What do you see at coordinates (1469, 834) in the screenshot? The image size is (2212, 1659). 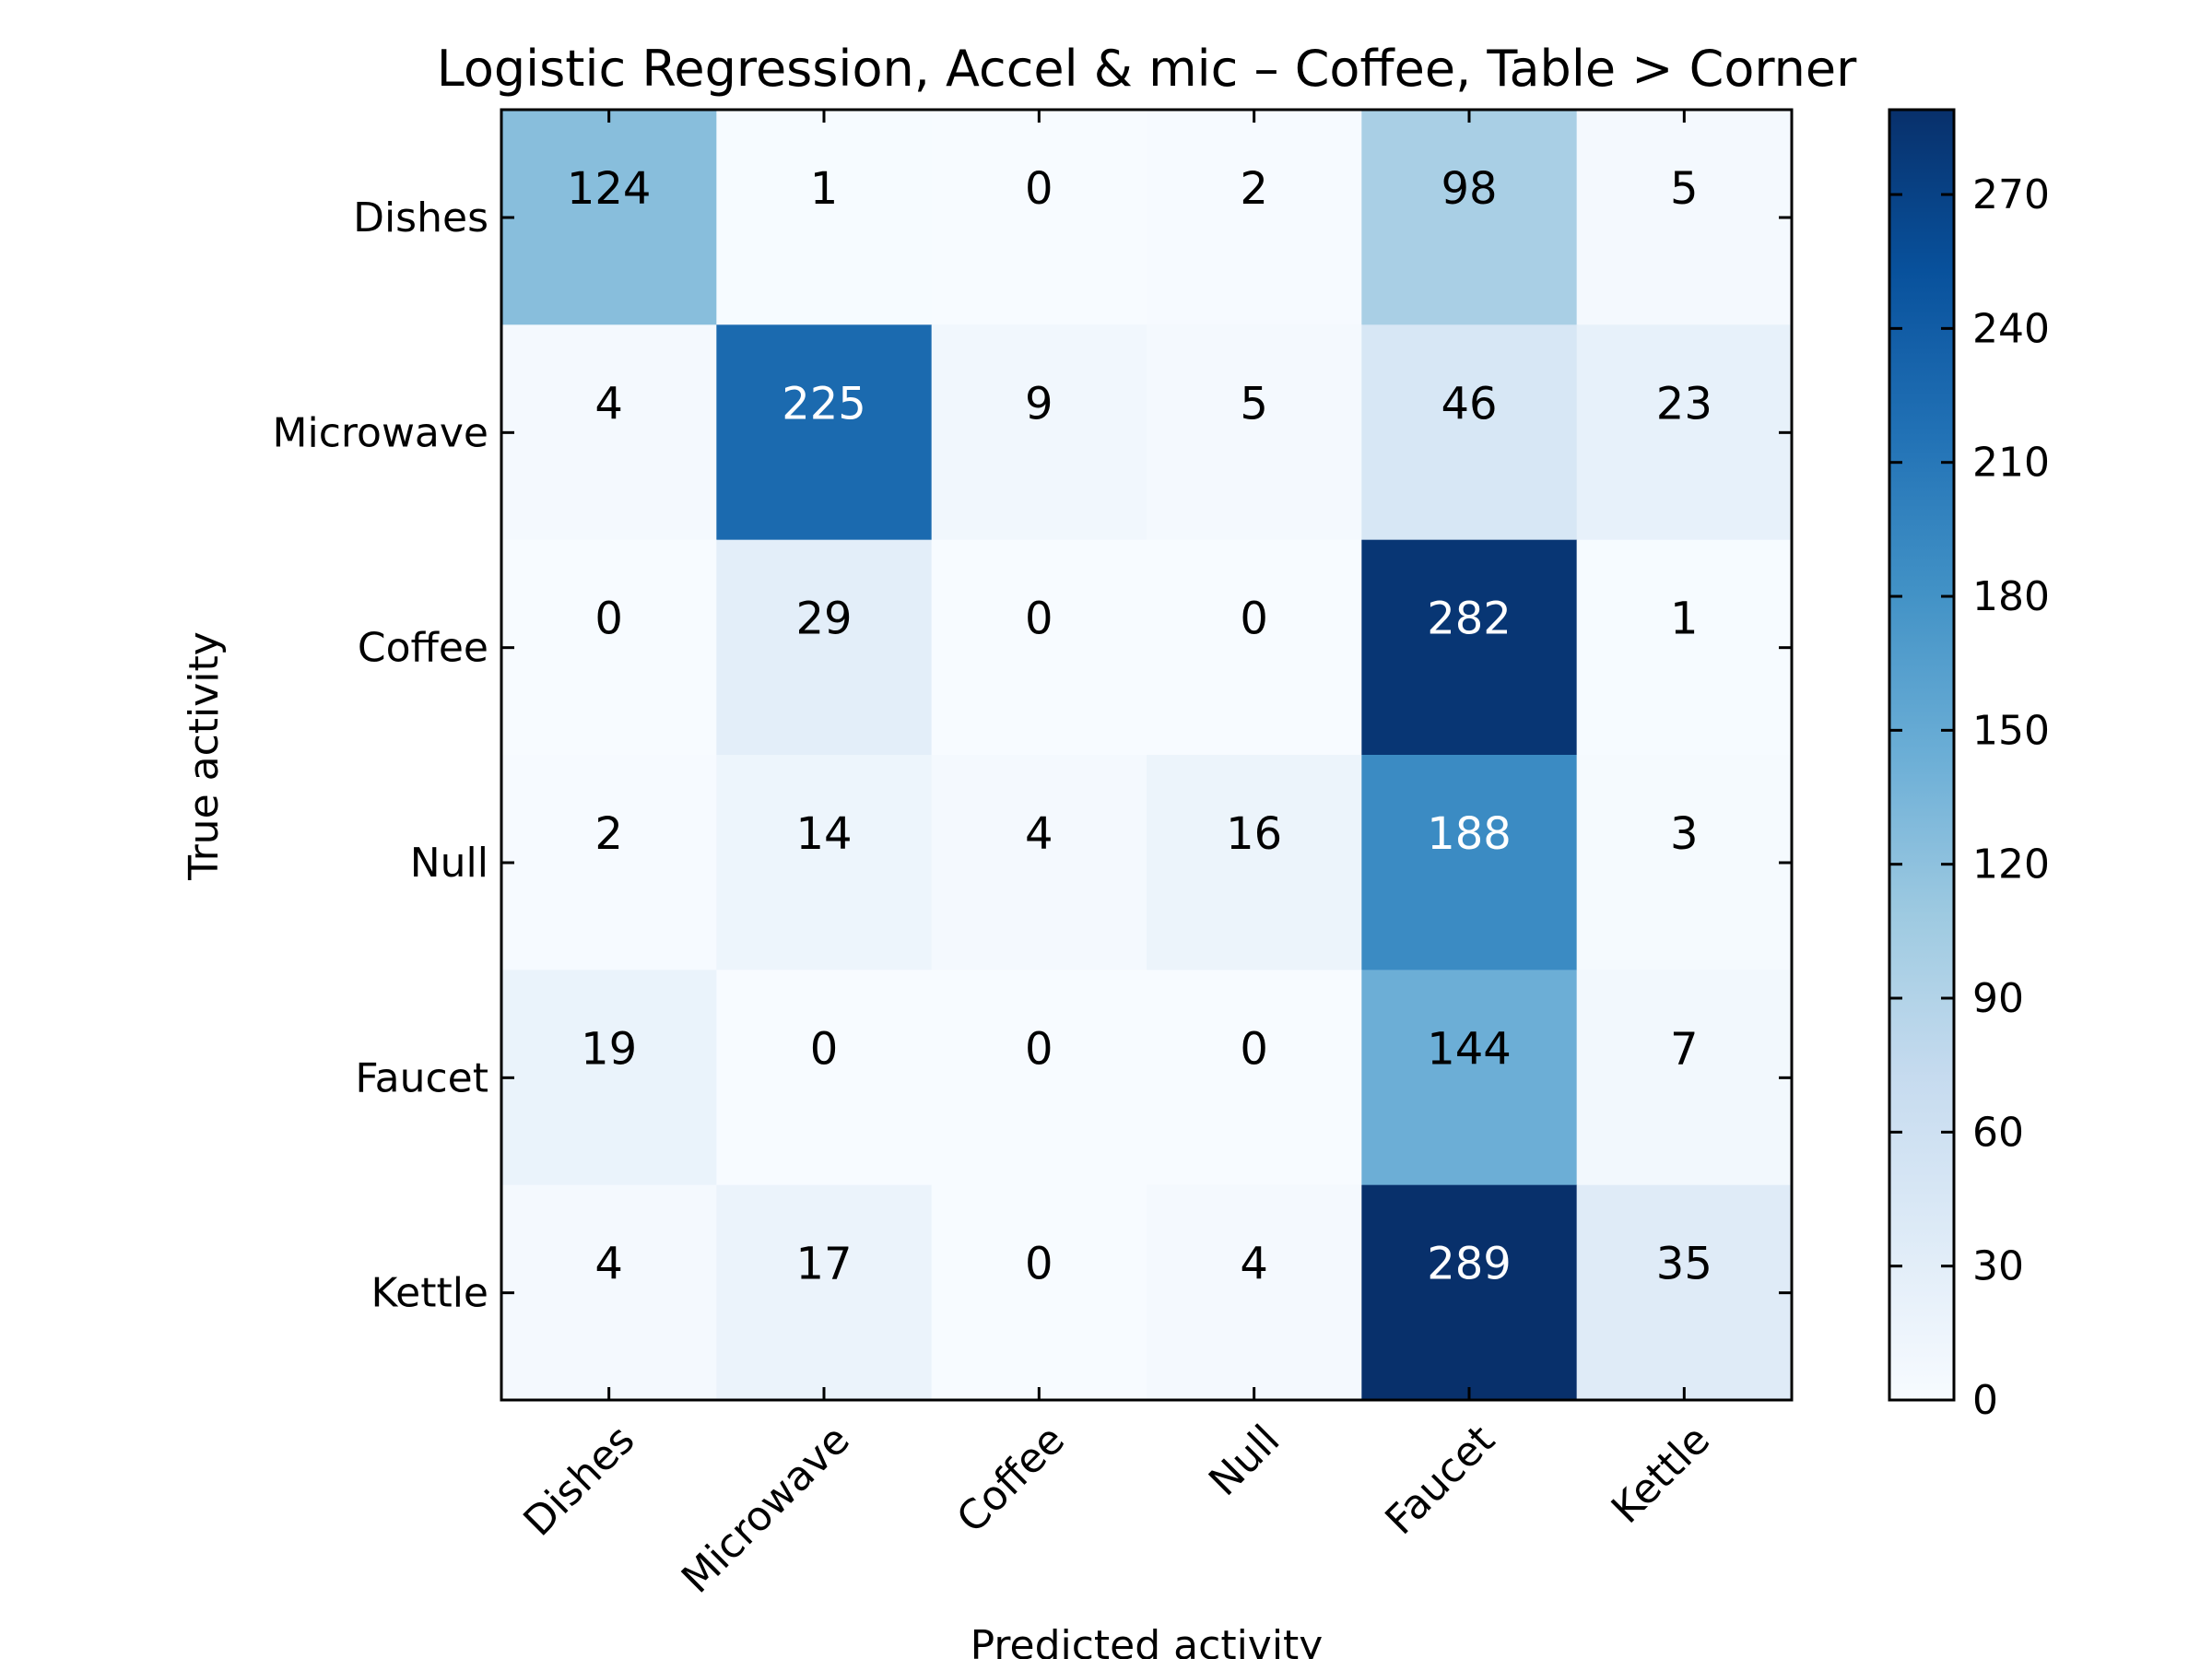 I see `cell-value-label: 188` at bounding box center [1469, 834].